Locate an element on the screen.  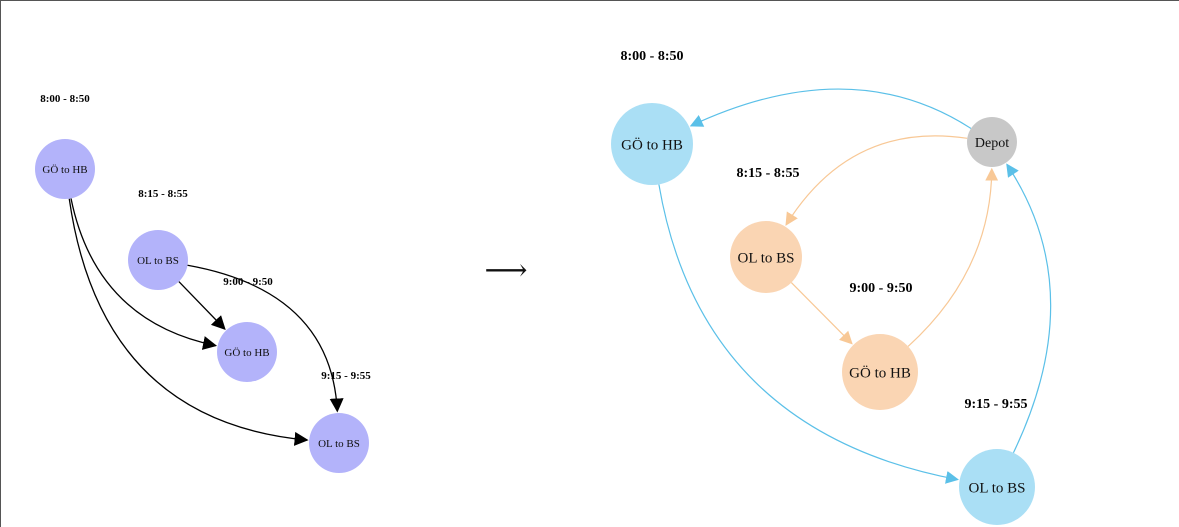
node-left-l1: GÖ to HB is located at coordinates (65, 169).